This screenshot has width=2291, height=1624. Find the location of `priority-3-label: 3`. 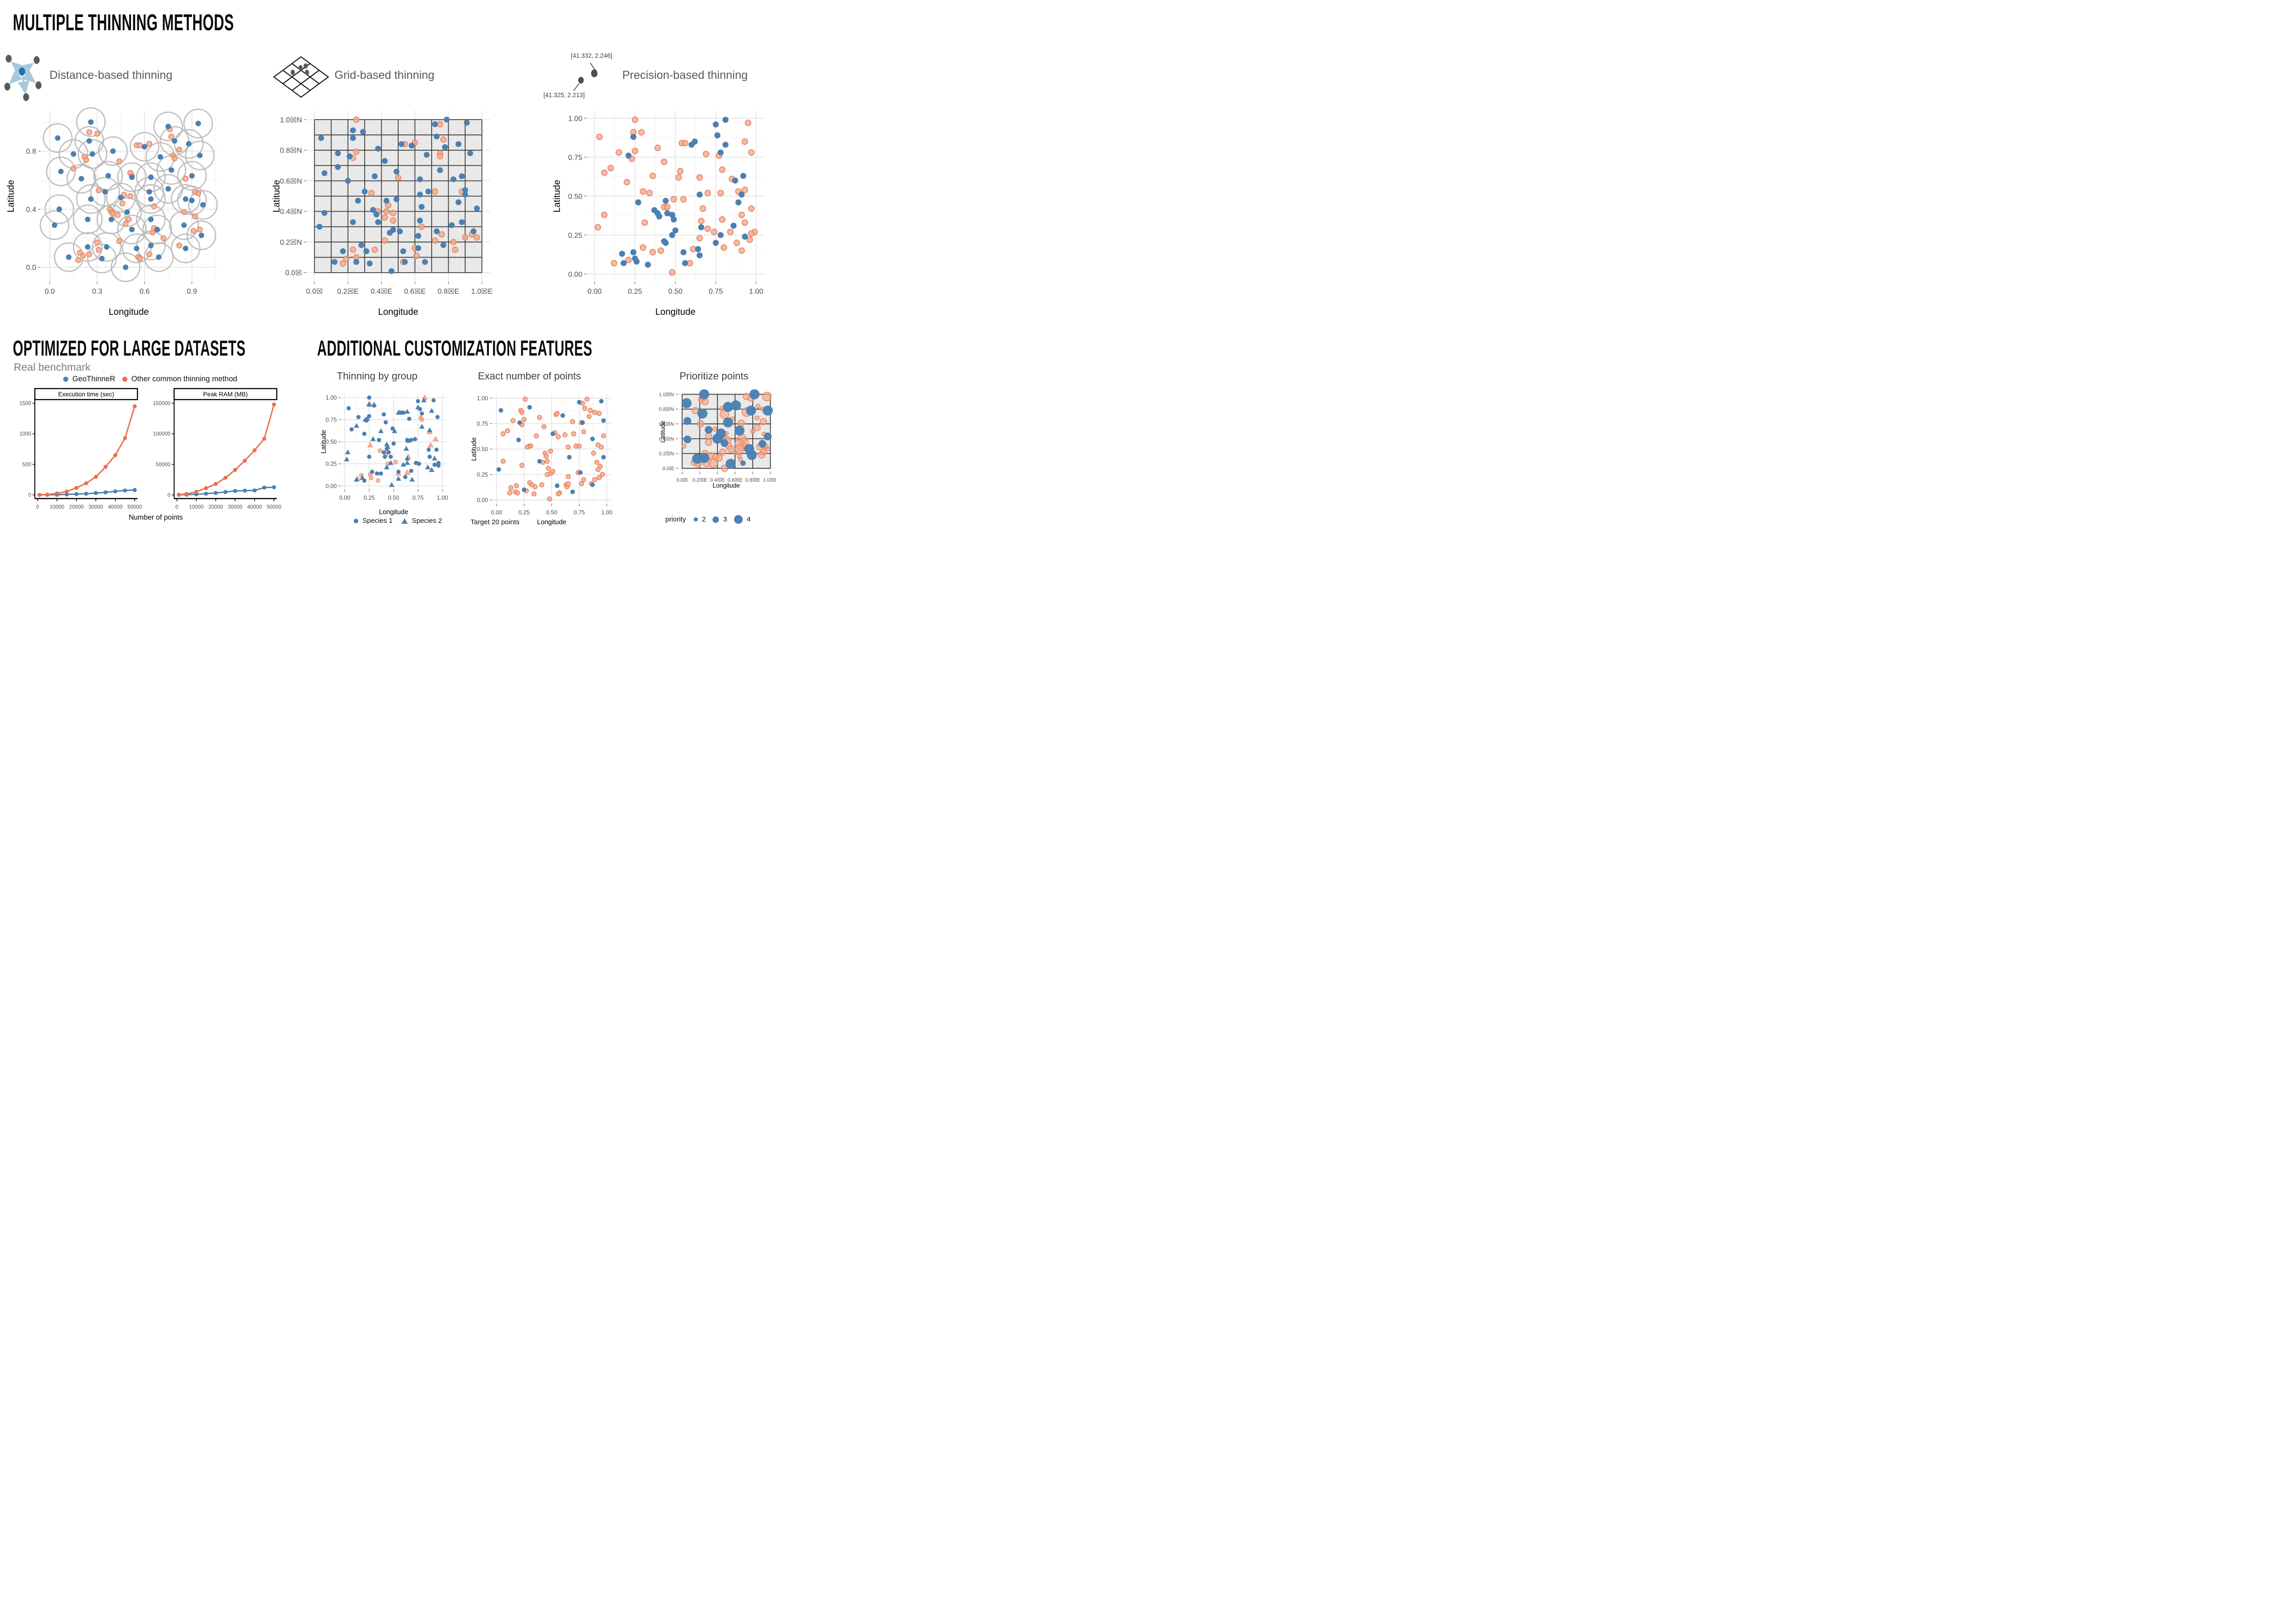

priority-3-label: 3 is located at coordinates (725, 519).